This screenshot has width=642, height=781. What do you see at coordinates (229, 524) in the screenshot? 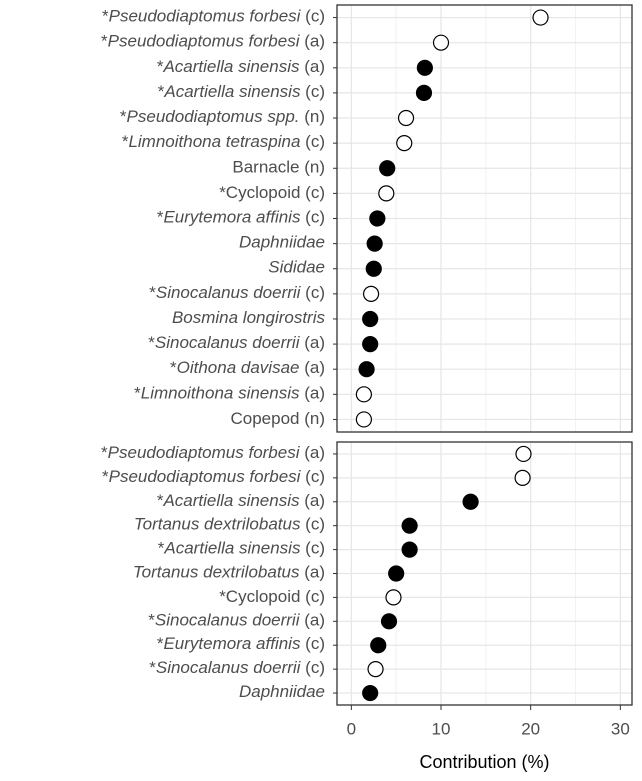
I see `y-tick-label: Tortanus dextrilobatus (c)` at bounding box center [229, 524].